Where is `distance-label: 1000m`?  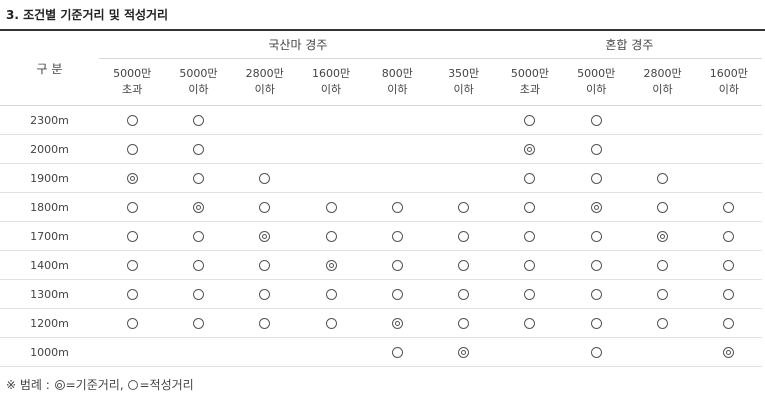
distance-label: 1000m is located at coordinates (49, 352).